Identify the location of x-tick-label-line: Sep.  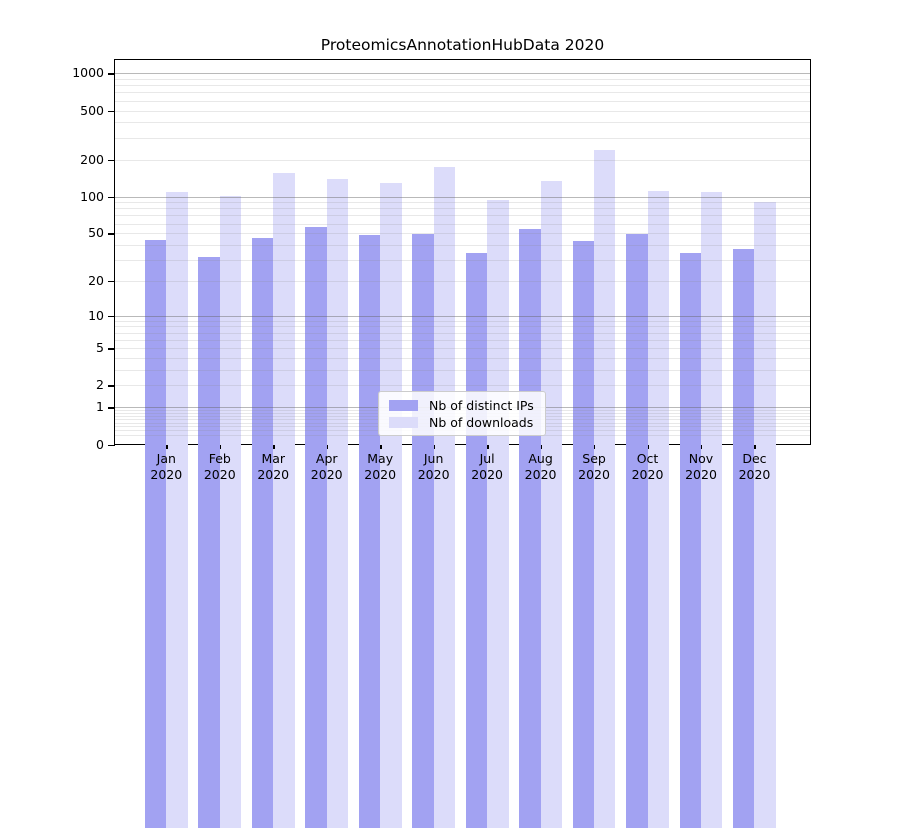
(594, 458).